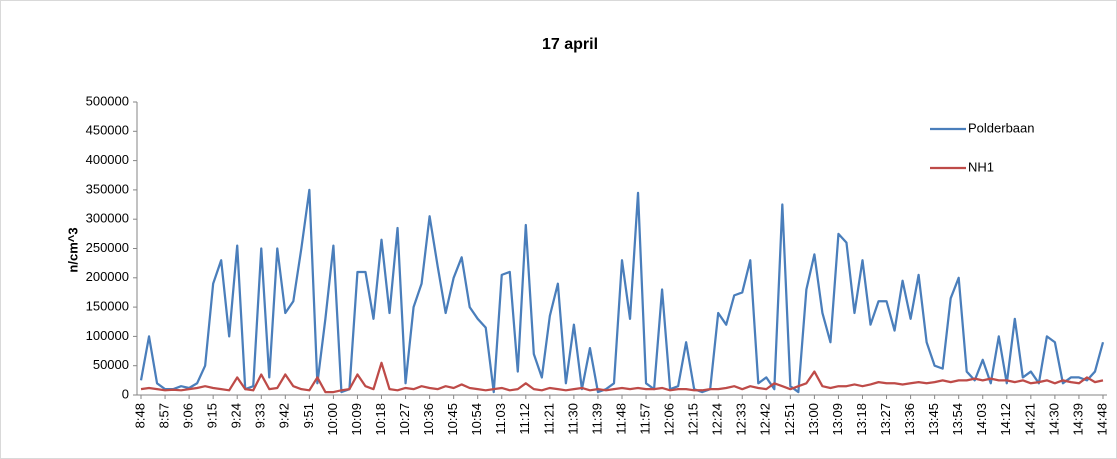 The width and height of the screenshot is (1117, 459). What do you see at coordinates (644, 419) in the screenshot?
I see `x-tick-label: 11:57` at bounding box center [644, 419].